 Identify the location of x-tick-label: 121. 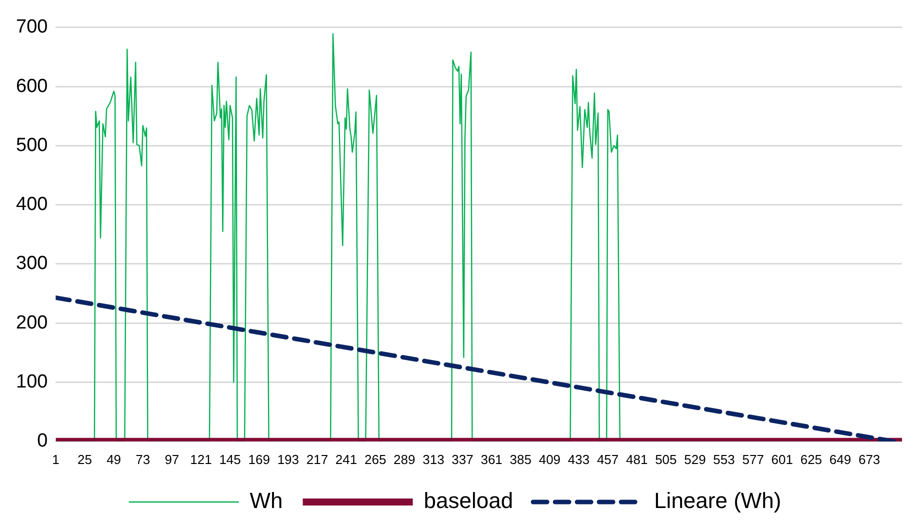
(201, 459).